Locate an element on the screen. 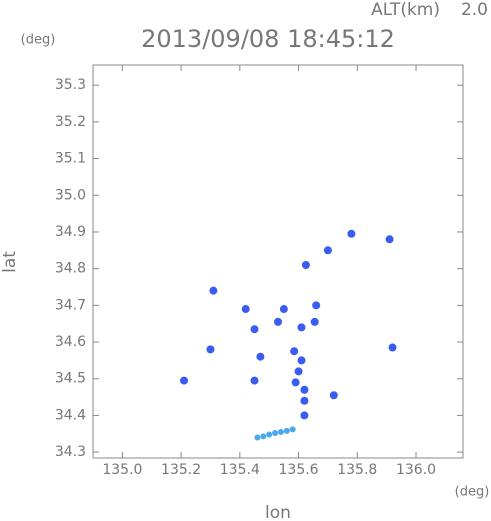 The height and width of the screenshot is (521, 491). alt-label: ALT(km) is located at coordinates (405, 10).